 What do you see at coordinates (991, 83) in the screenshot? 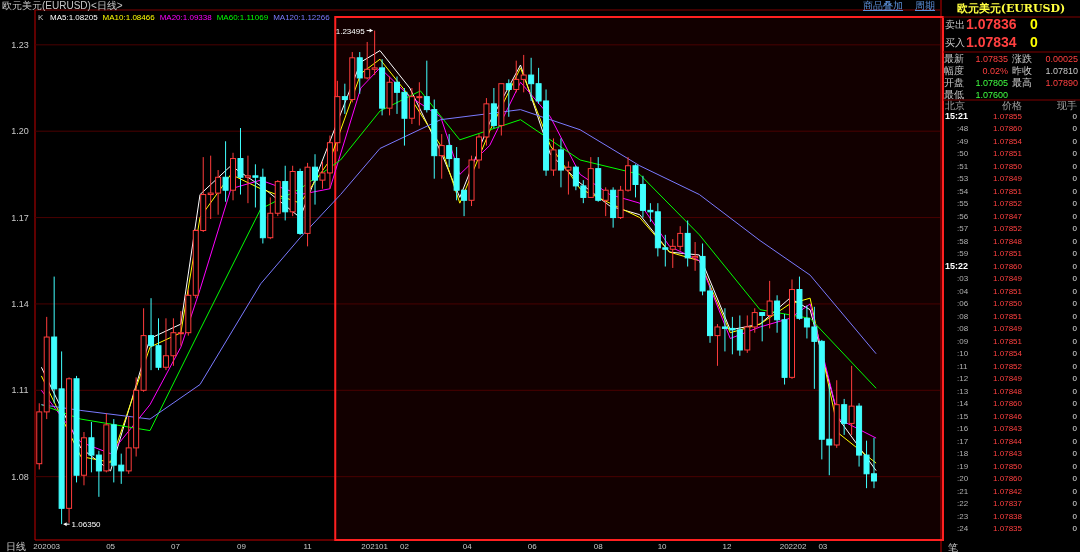
I see `text: 1.07805` at bounding box center [991, 83].